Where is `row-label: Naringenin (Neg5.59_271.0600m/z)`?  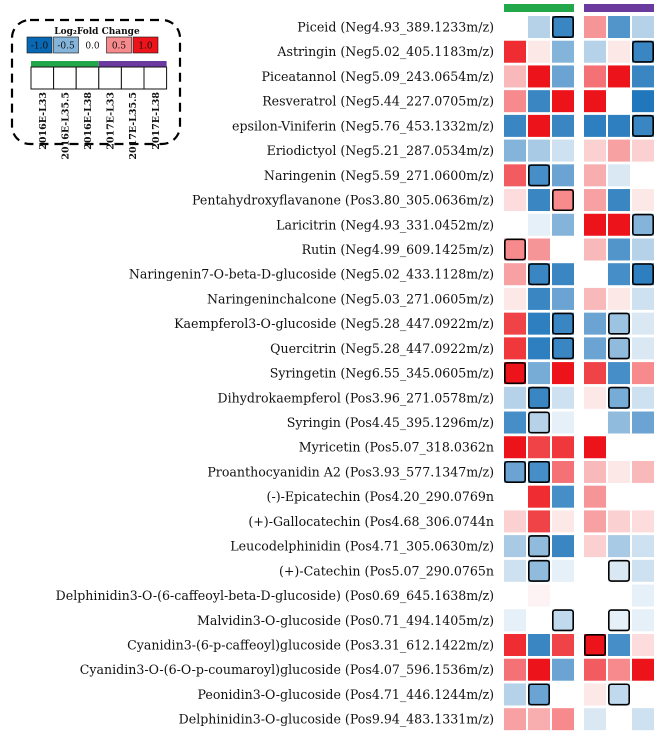
row-label: Naringenin (Neg5.59_271.0600m/z) is located at coordinates (379, 175).